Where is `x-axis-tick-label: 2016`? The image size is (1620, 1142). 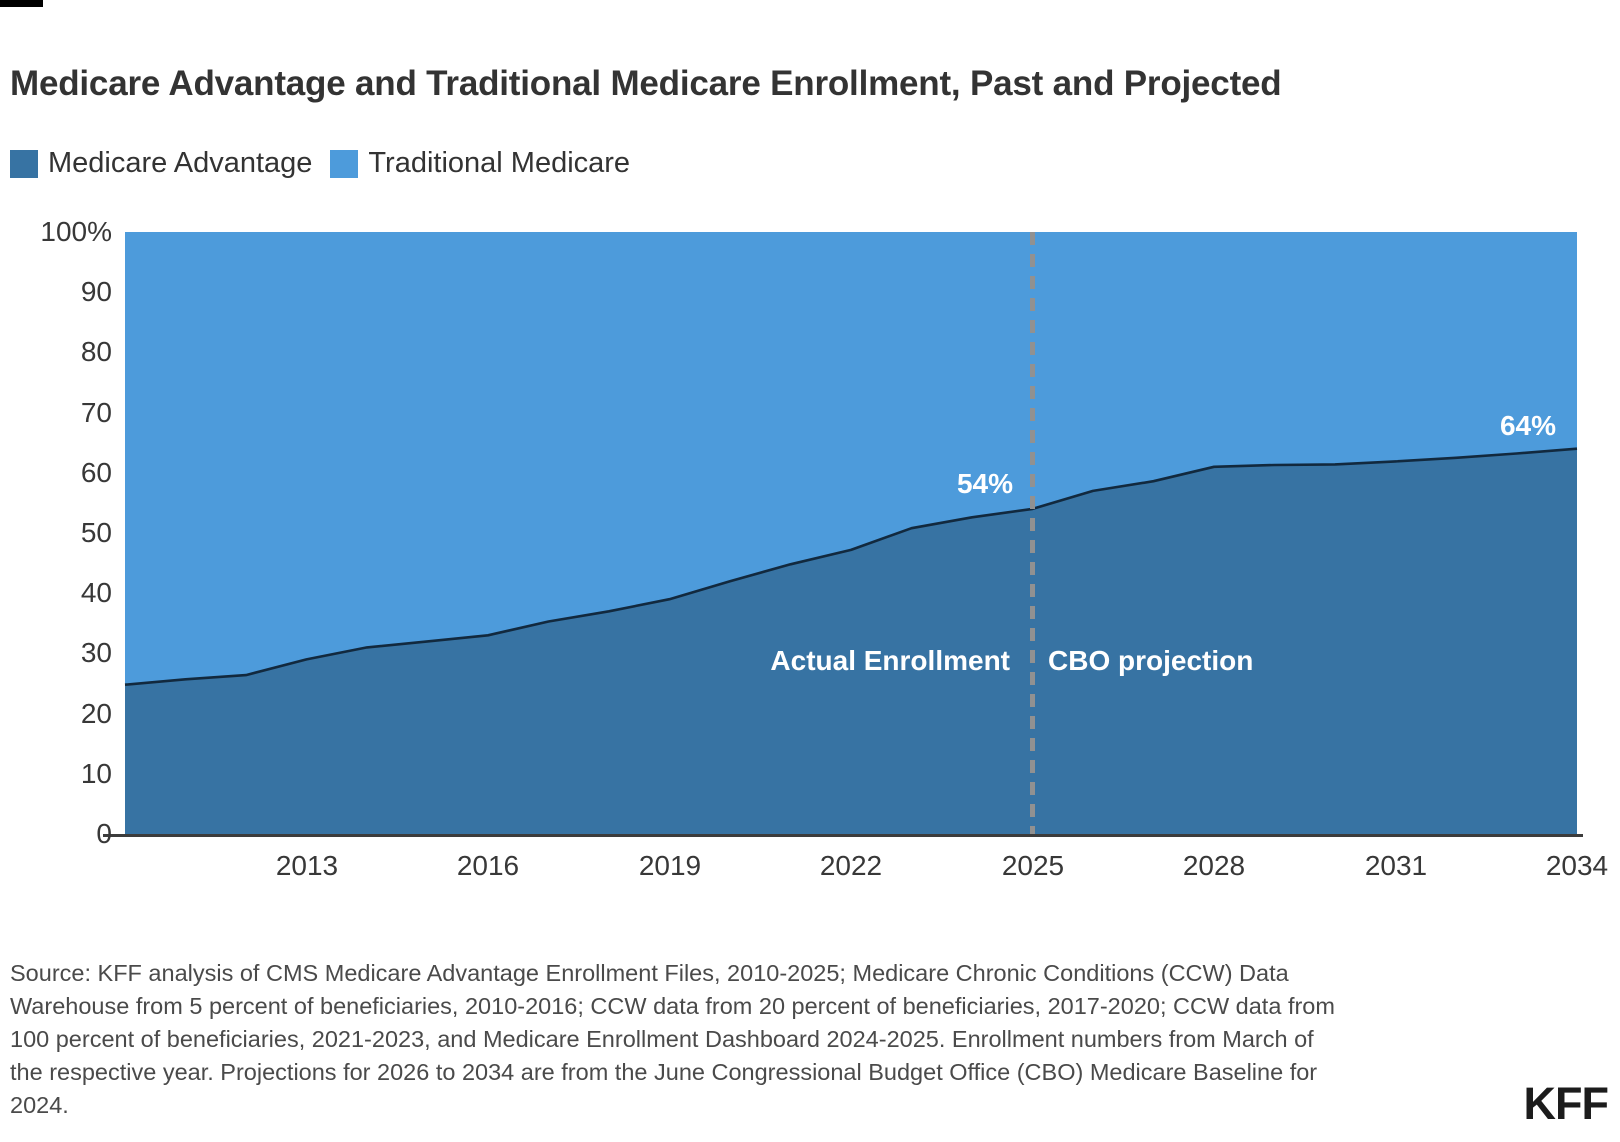
x-axis-tick-label: 2016 is located at coordinates (488, 865).